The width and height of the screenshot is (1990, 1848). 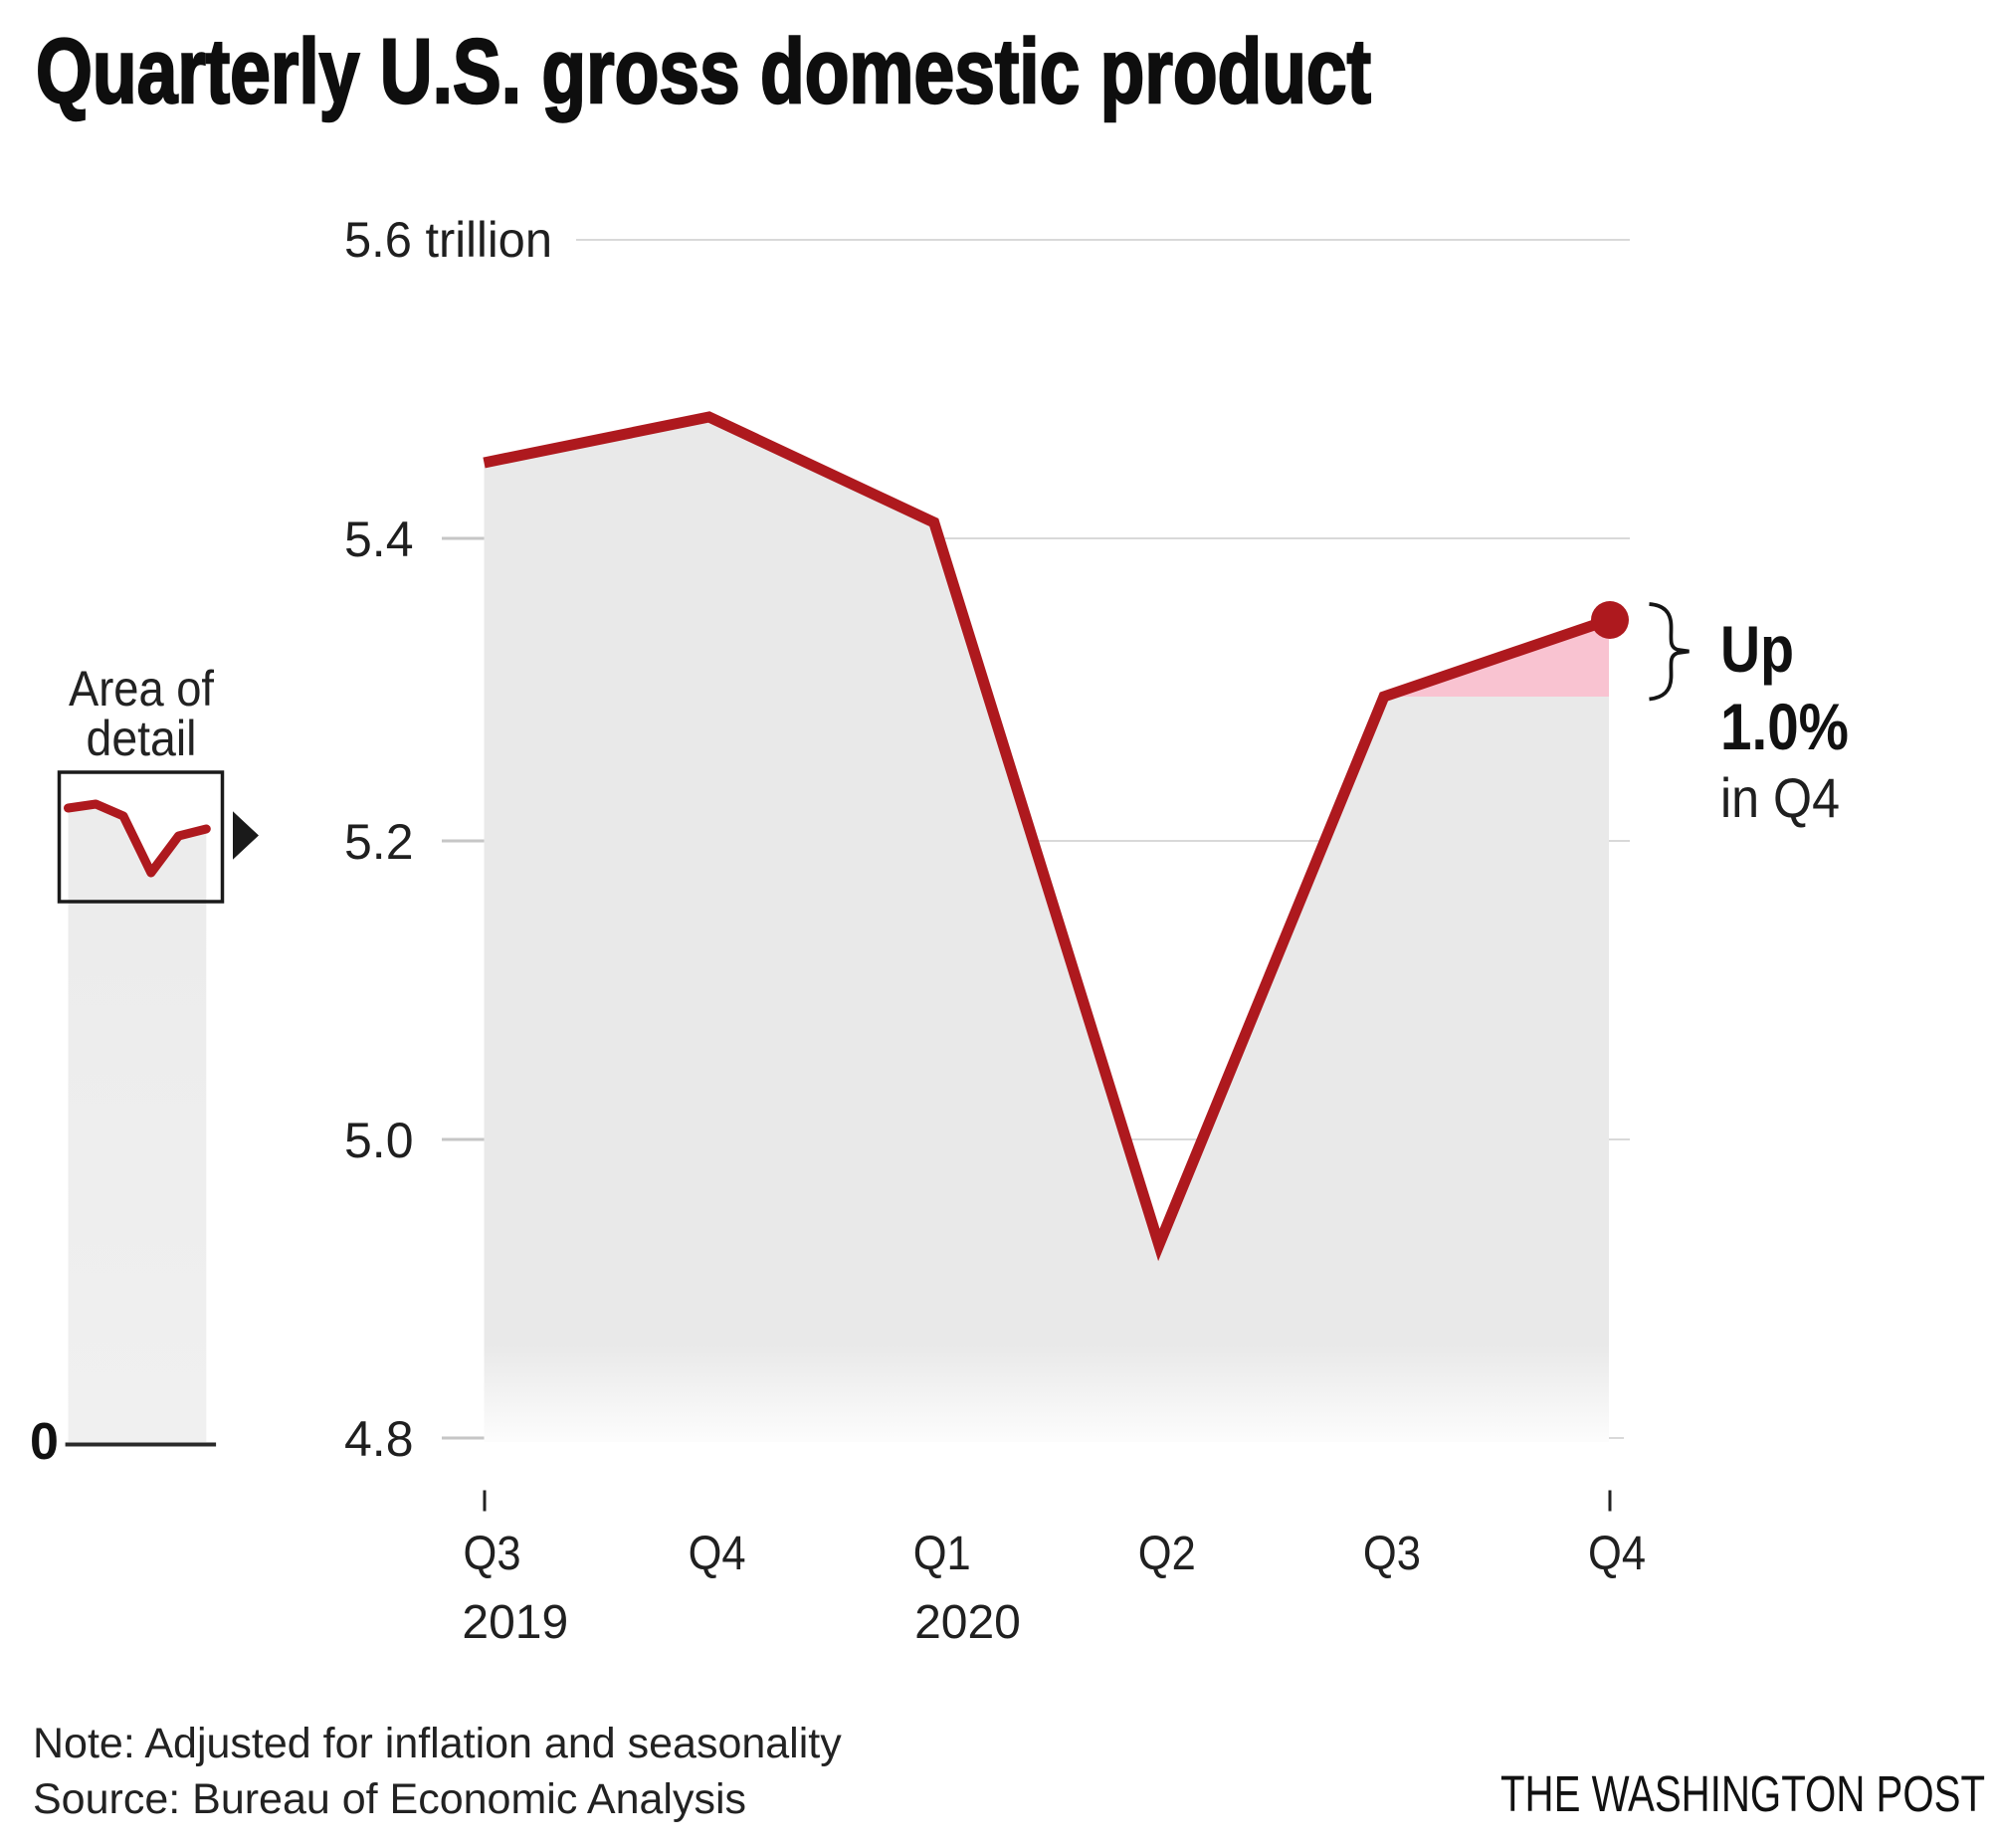 I want to click on svg-text: 1.0%, so click(x=1784, y=727).